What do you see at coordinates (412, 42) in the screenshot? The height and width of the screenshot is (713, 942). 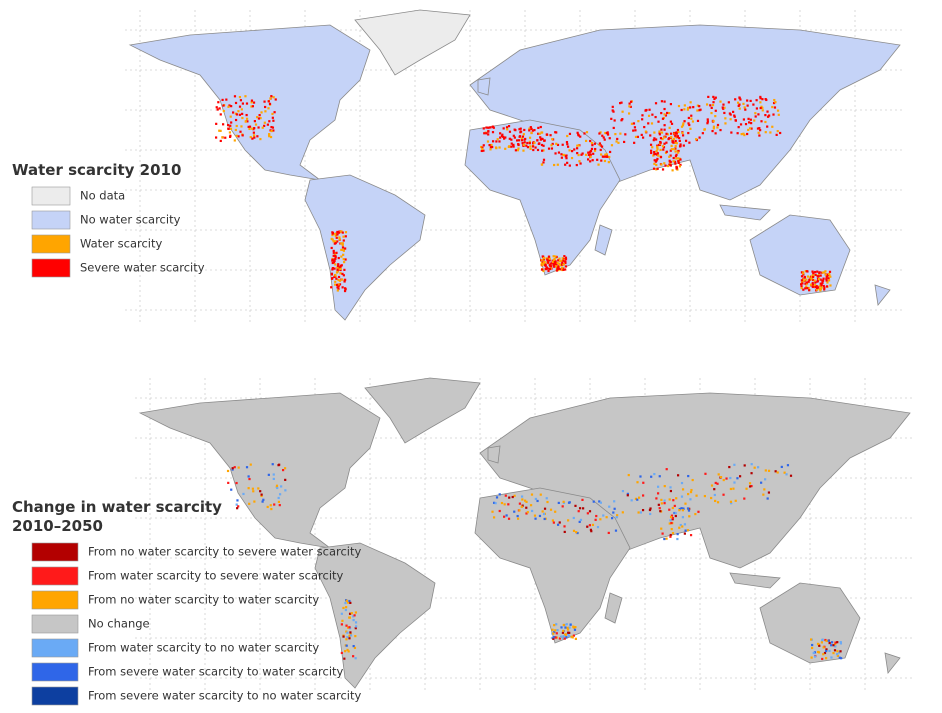 I see `greenland` at bounding box center [412, 42].